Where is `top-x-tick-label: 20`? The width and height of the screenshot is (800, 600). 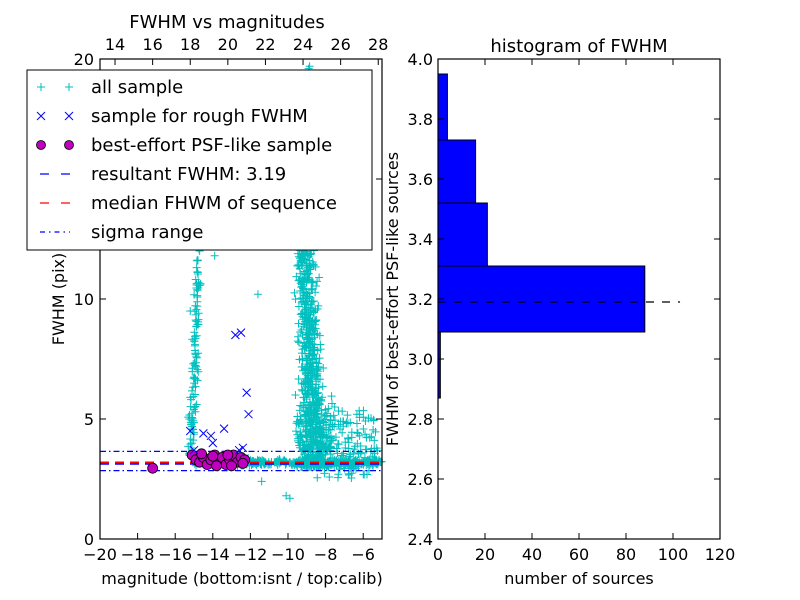 top-x-tick-label: 20 is located at coordinates (228, 44).